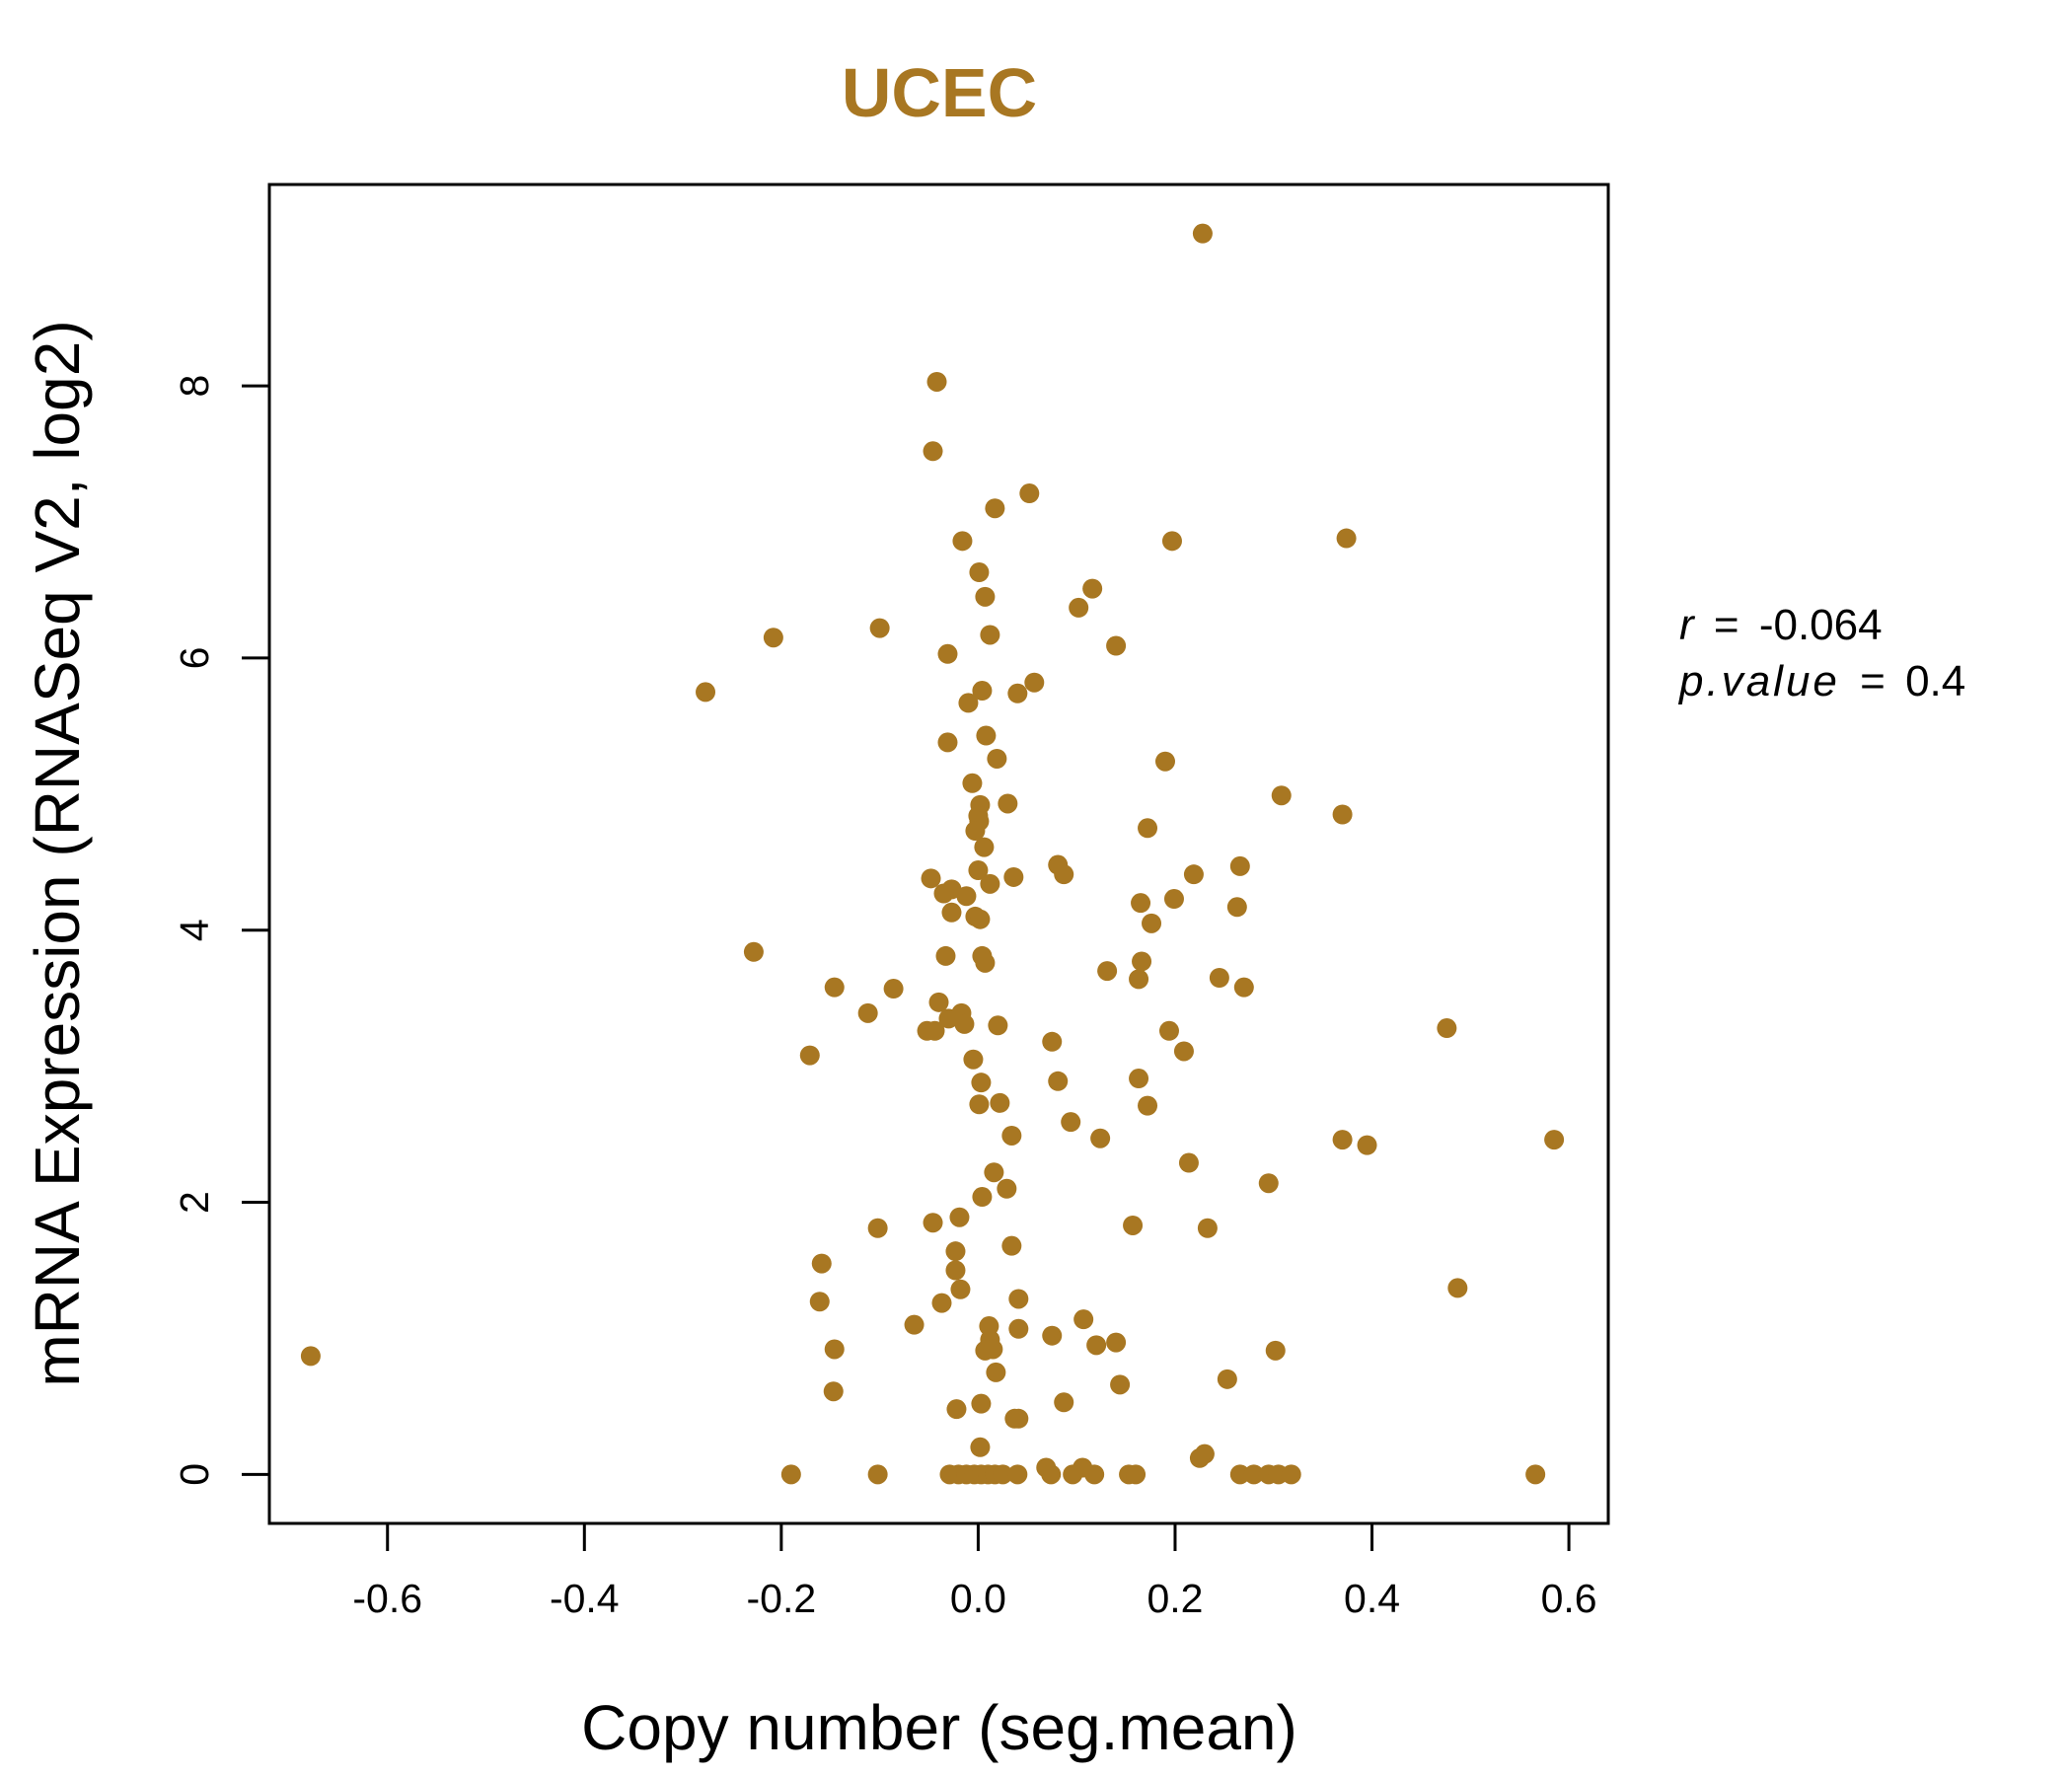 Image resolution: width=2072 pixels, height=1776 pixels. What do you see at coordinates (1175, 1599) in the screenshot?
I see `x-tick-label: 0.2` at bounding box center [1175, 1599].